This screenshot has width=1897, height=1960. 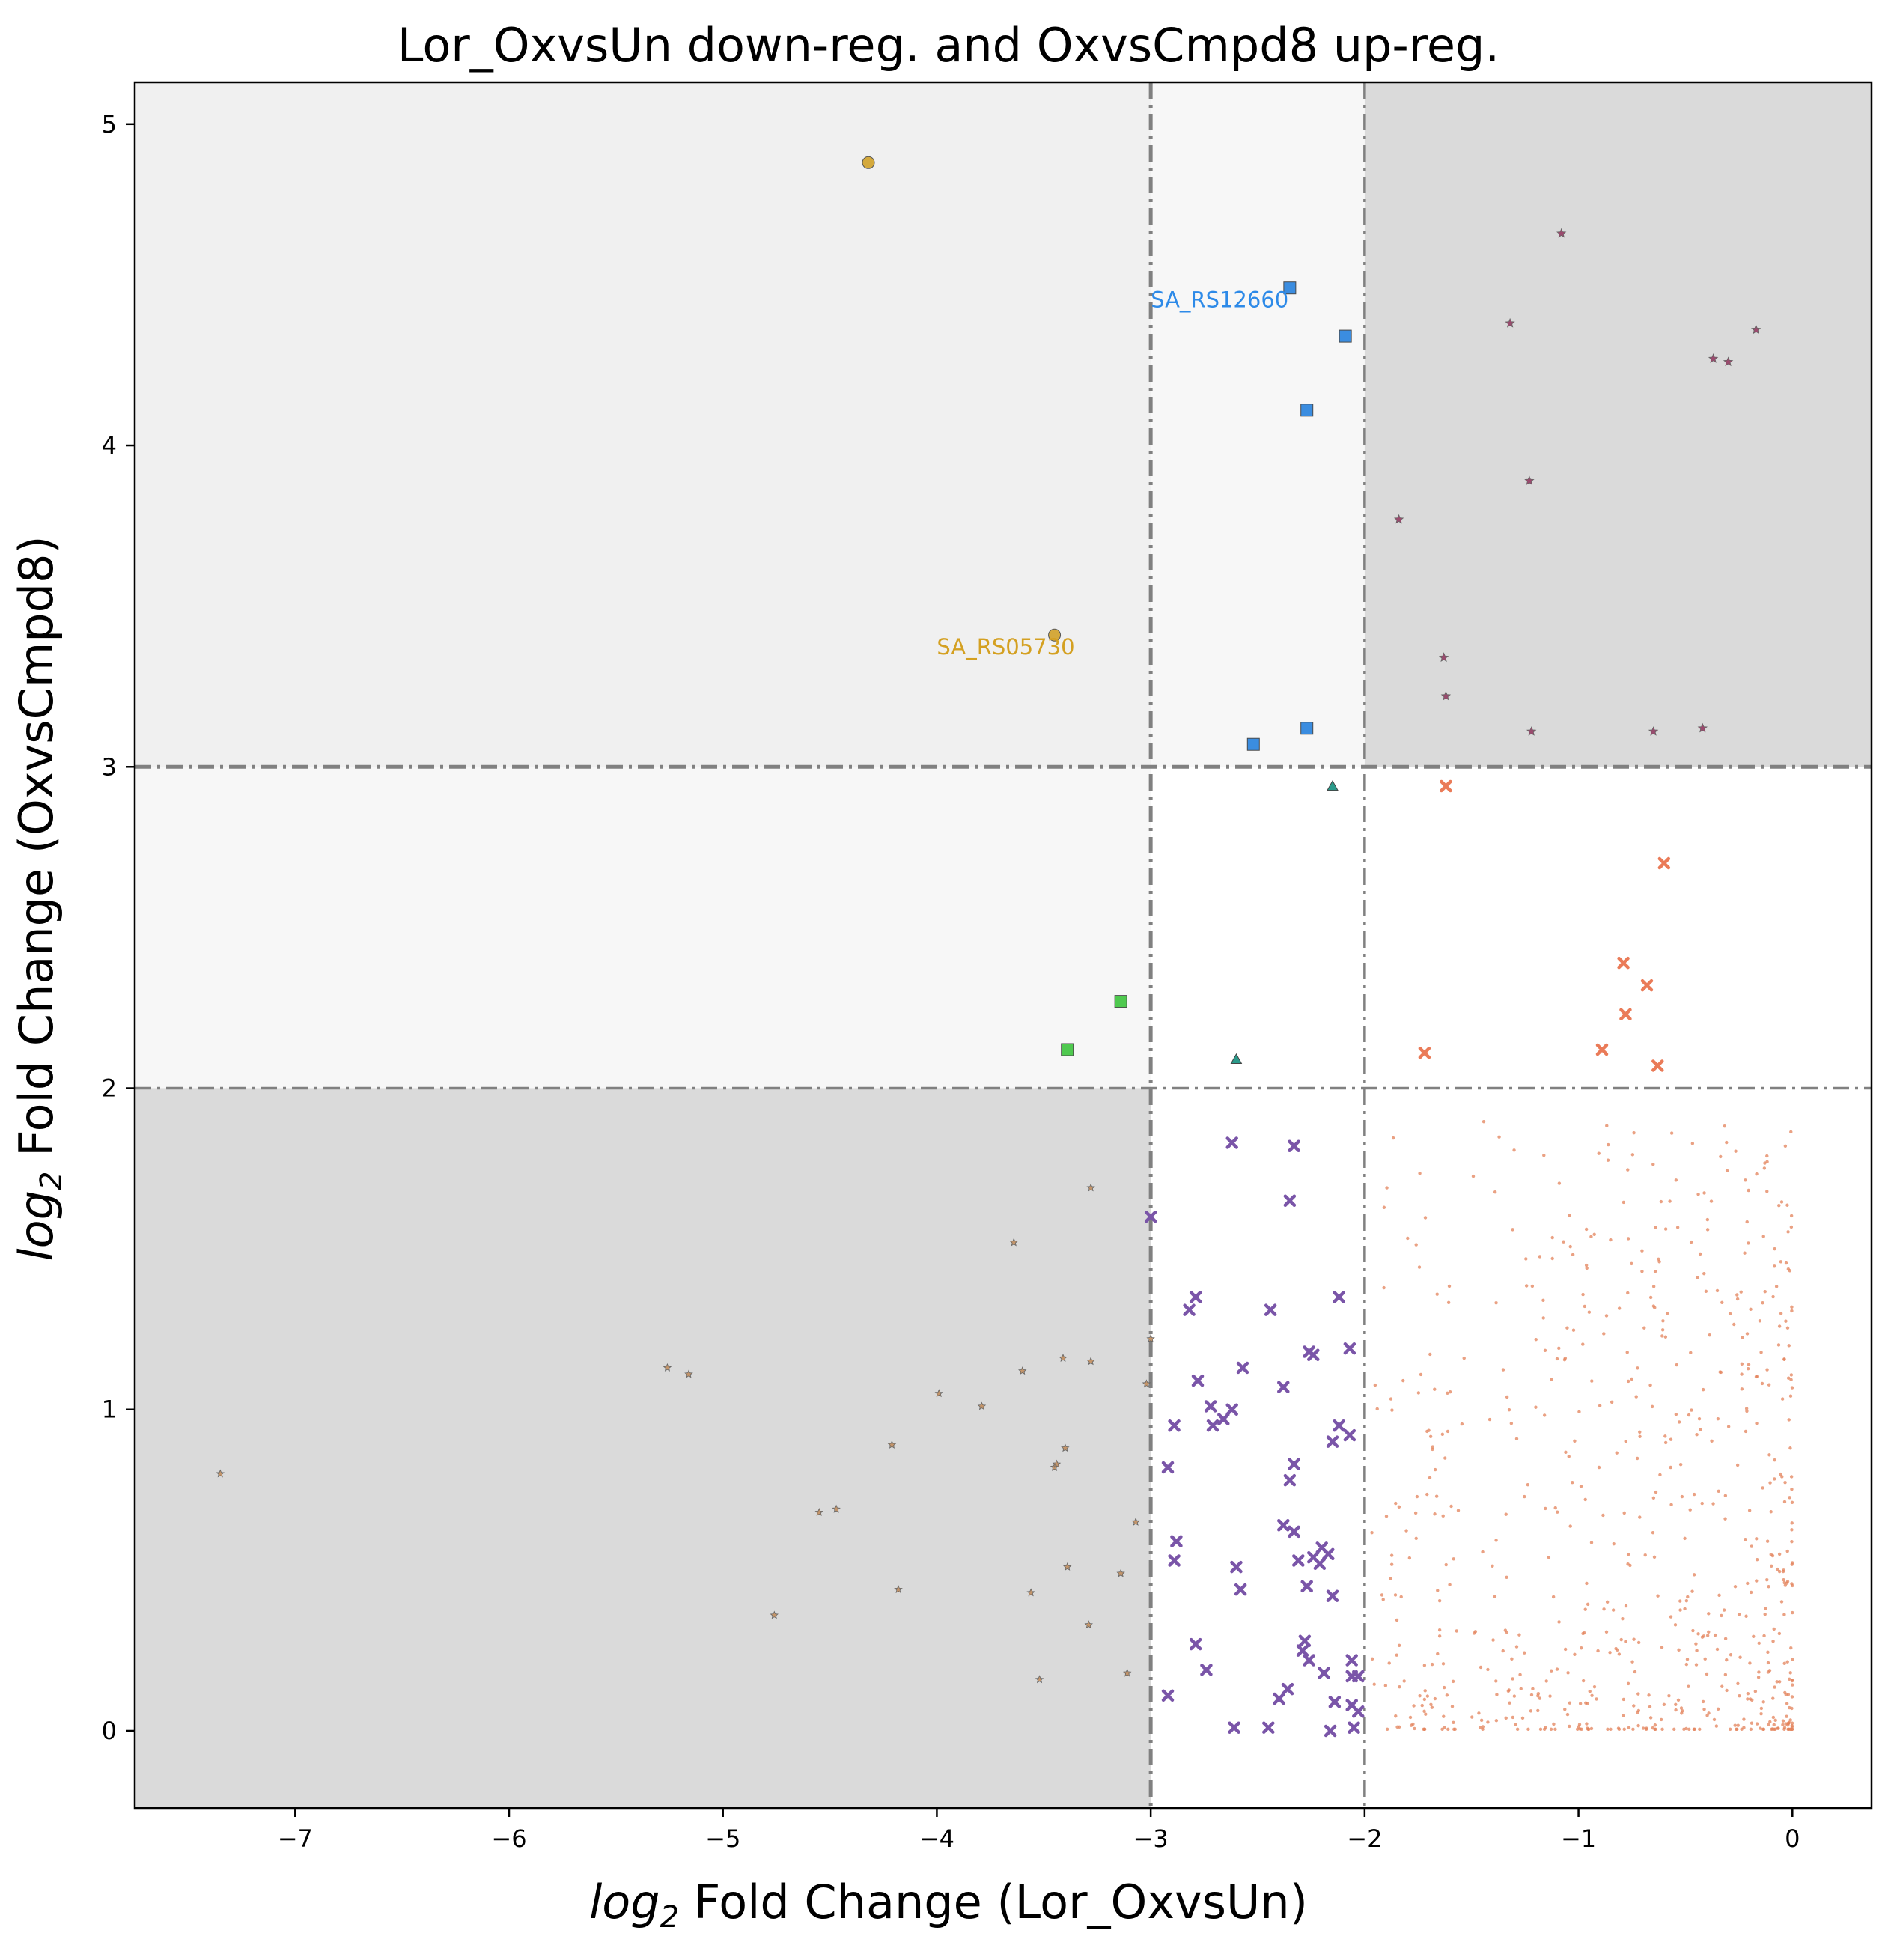 I want to click on x-tick-label-5: −2, so click(x=1364, y=1838).